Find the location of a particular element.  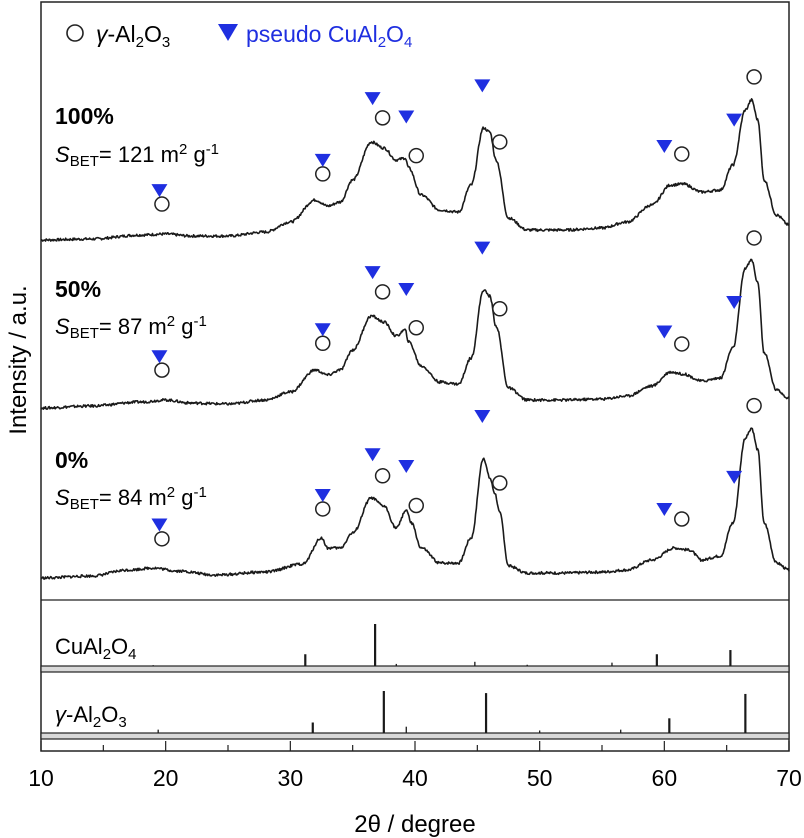

series-label-100: 100% is located at coordinates (84, 116).